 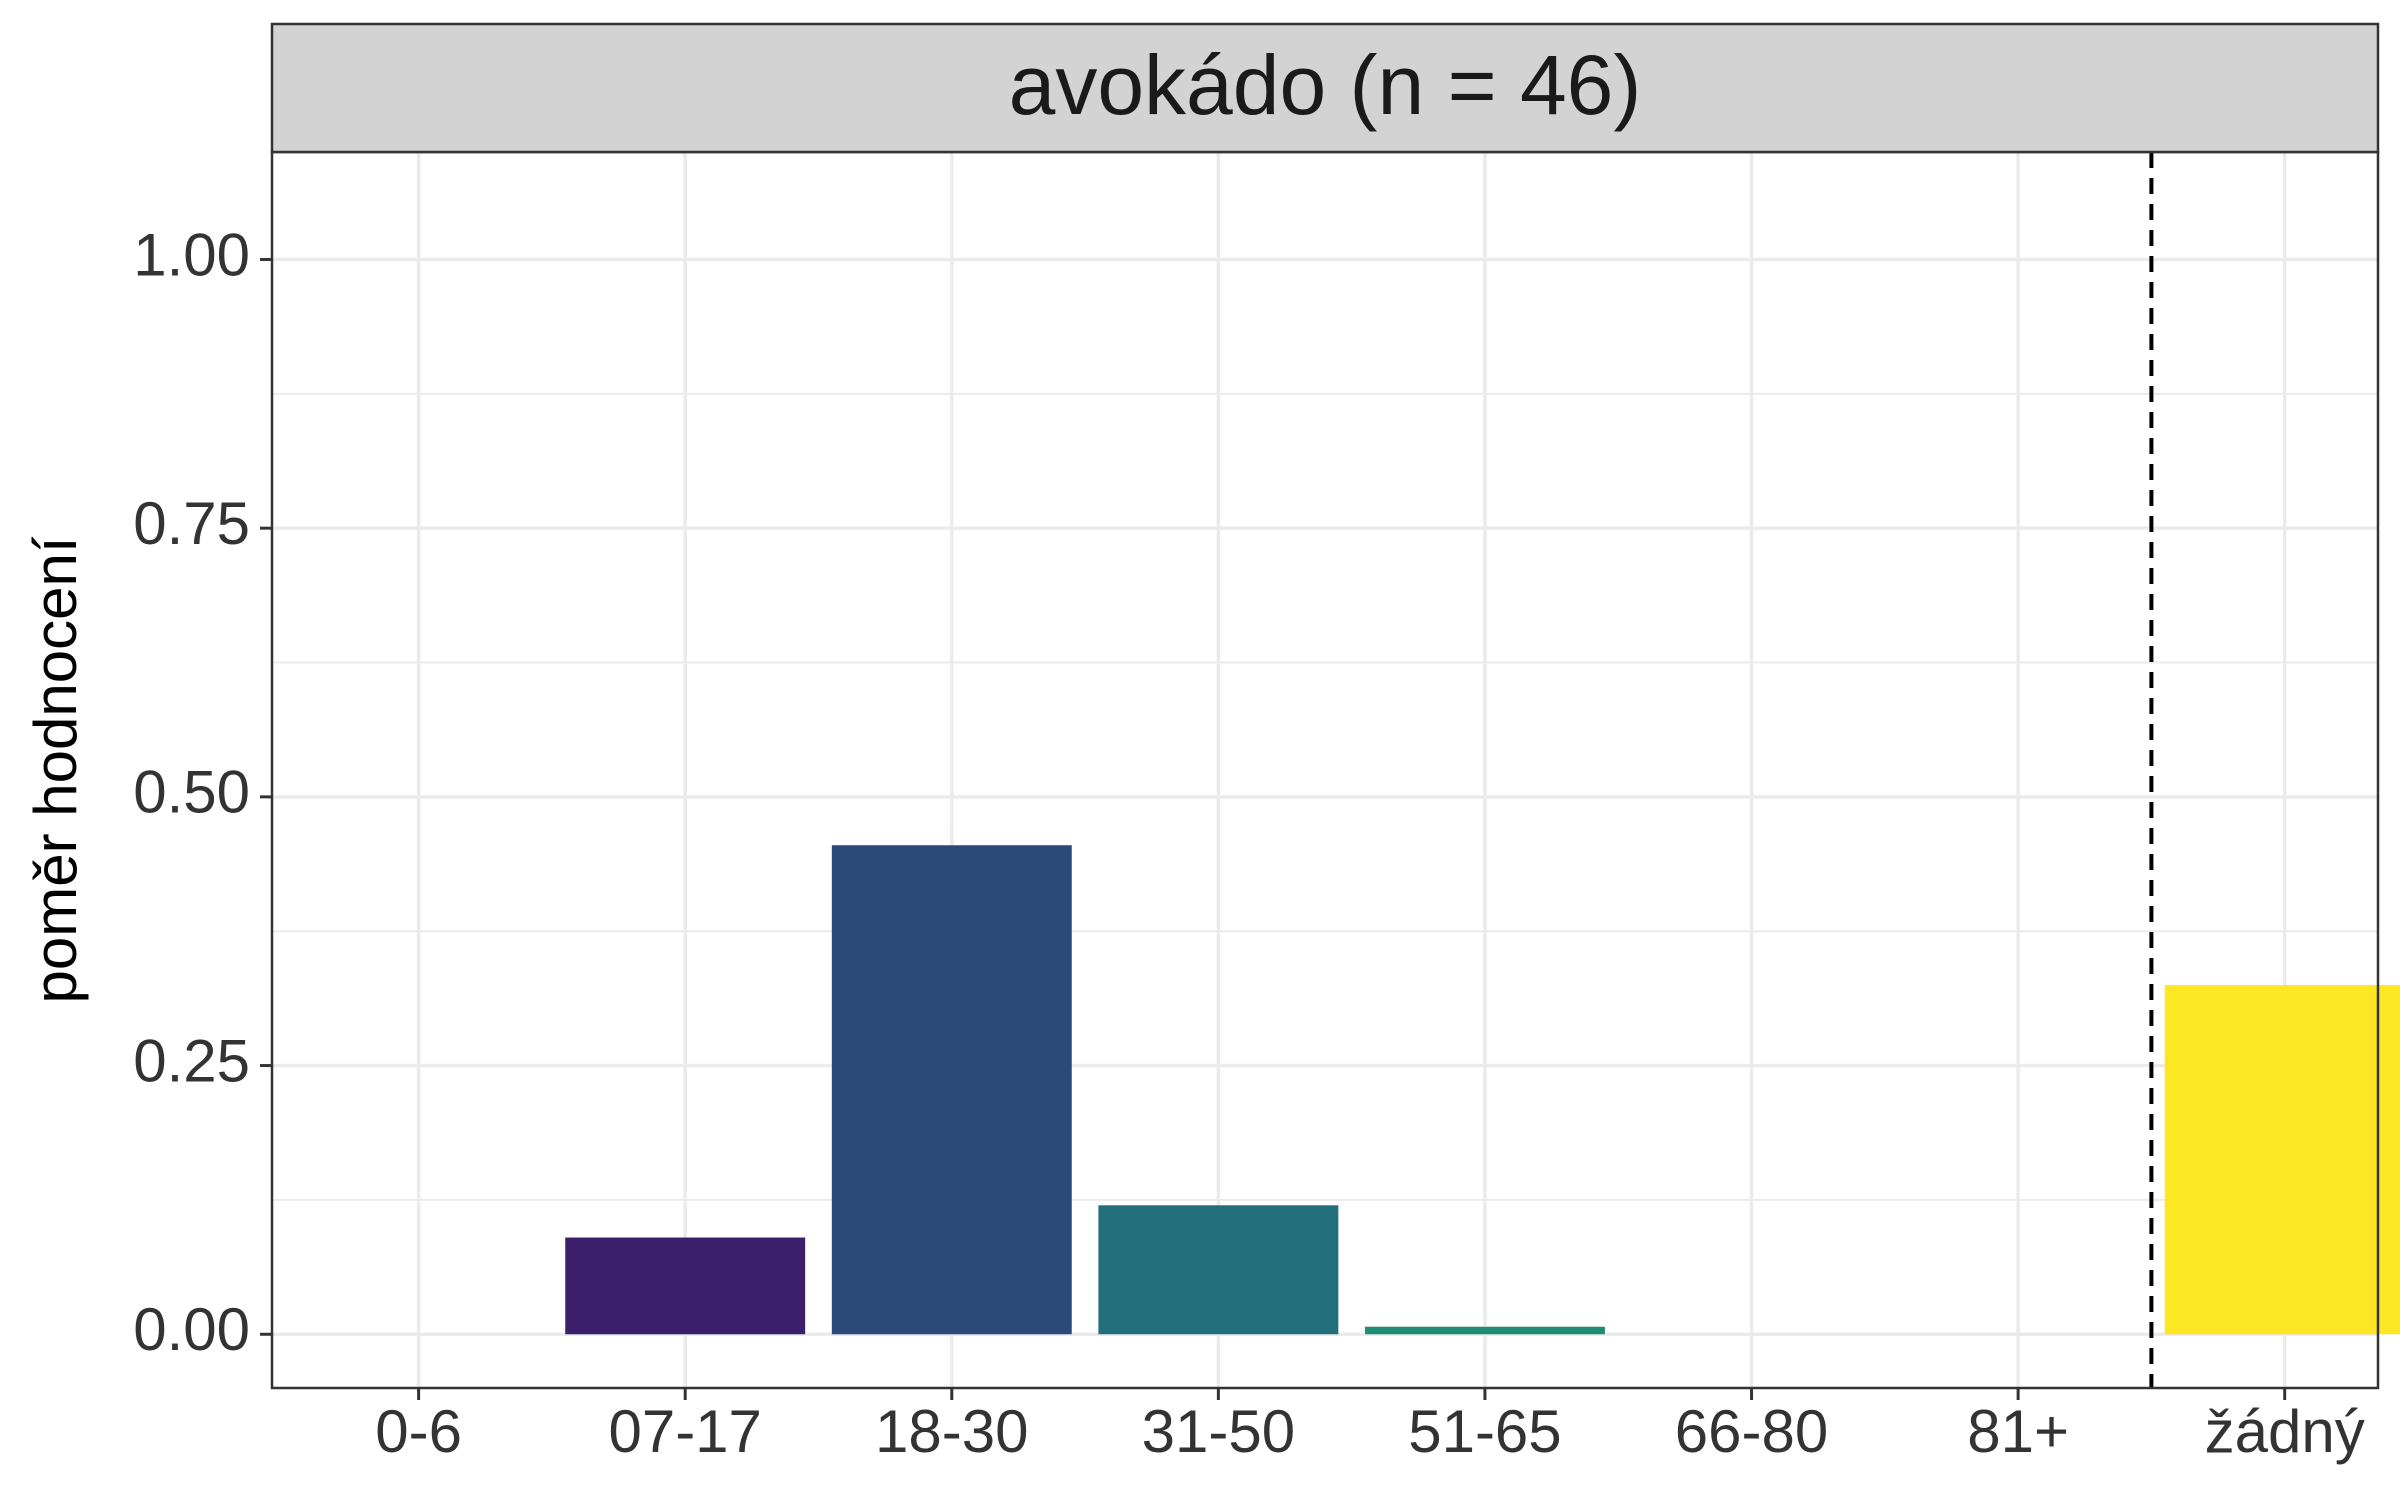 I want to click on strip-background, so click(x=1325, y=88).